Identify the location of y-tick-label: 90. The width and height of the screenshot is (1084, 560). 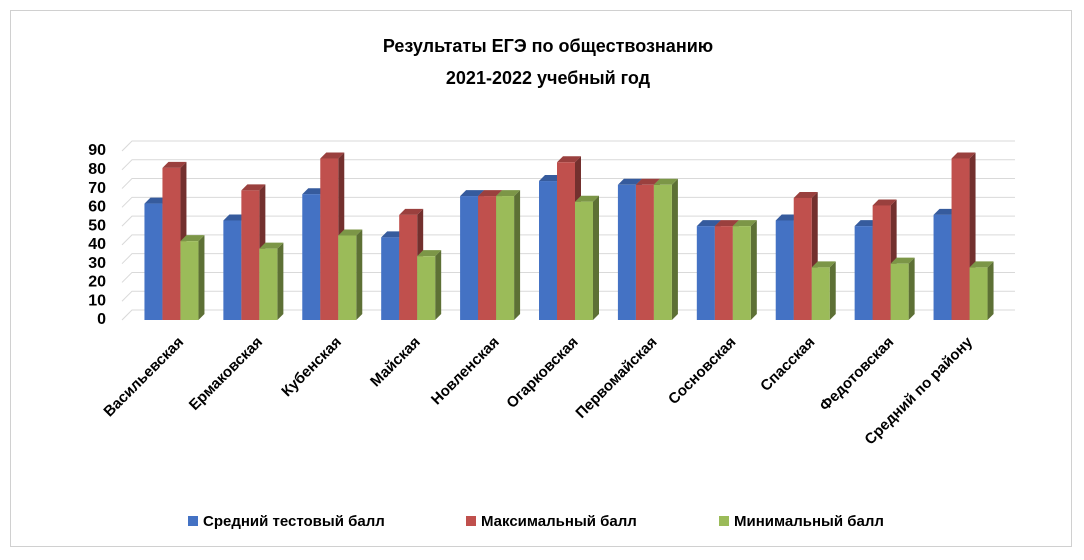
(97, 150).